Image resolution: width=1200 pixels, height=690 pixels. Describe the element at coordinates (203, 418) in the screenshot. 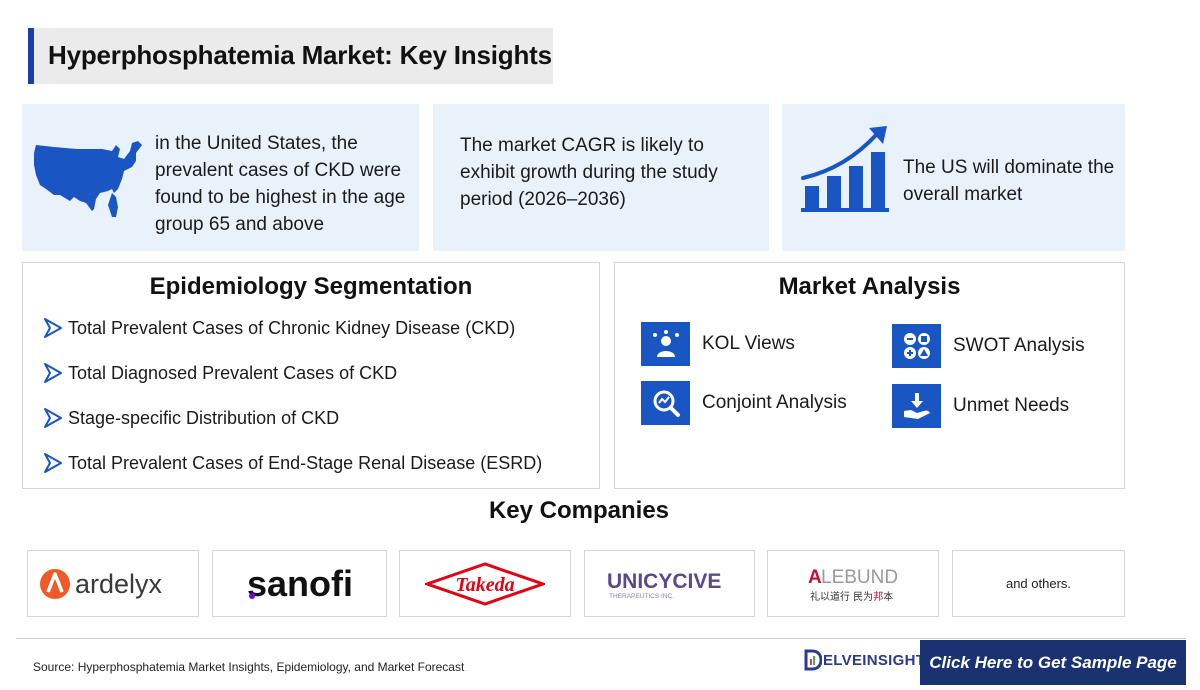

I see `epi-item-label: Stage-specific Distribution of CKD` at that location.